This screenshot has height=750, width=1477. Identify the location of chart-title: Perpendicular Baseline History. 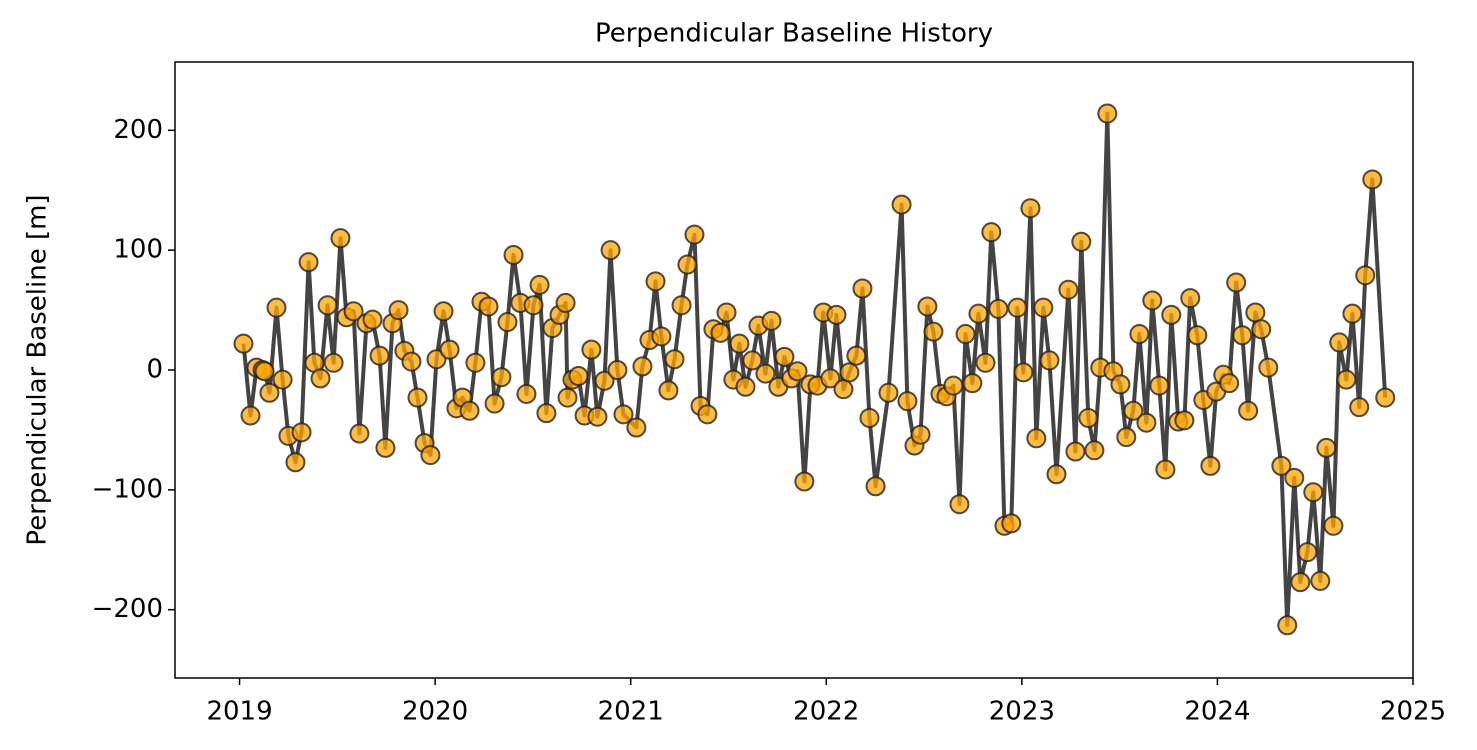
(794, 34).